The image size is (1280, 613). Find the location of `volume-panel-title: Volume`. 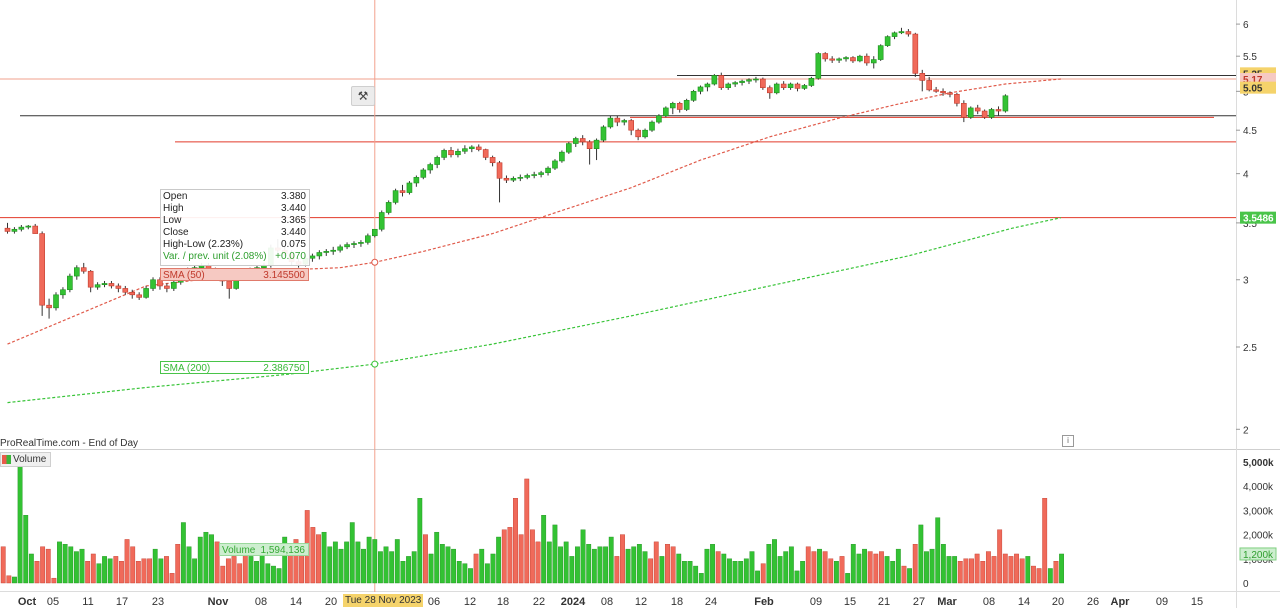

volume-panel-title: Volume is located at coordinates (30, 459).